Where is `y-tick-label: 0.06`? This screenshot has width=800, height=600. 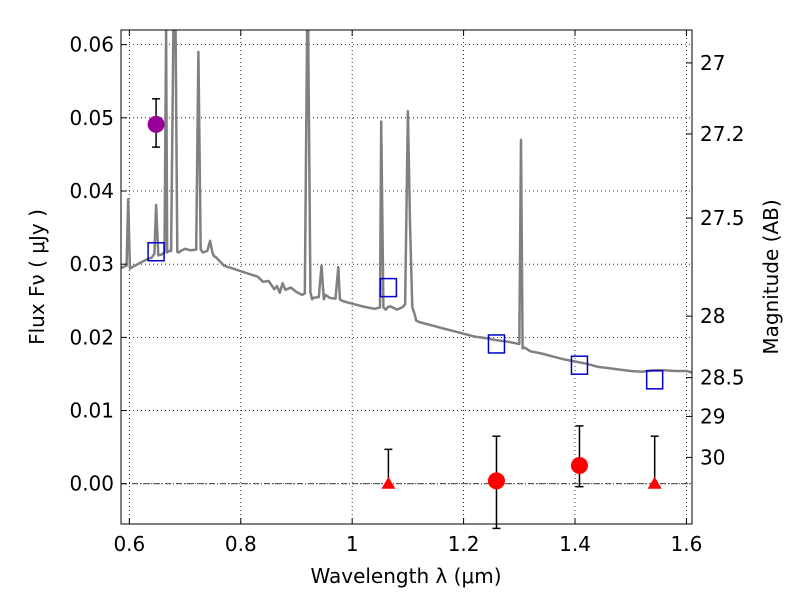
y-tick-label: 0.06 is located at coordinates (91, 45).